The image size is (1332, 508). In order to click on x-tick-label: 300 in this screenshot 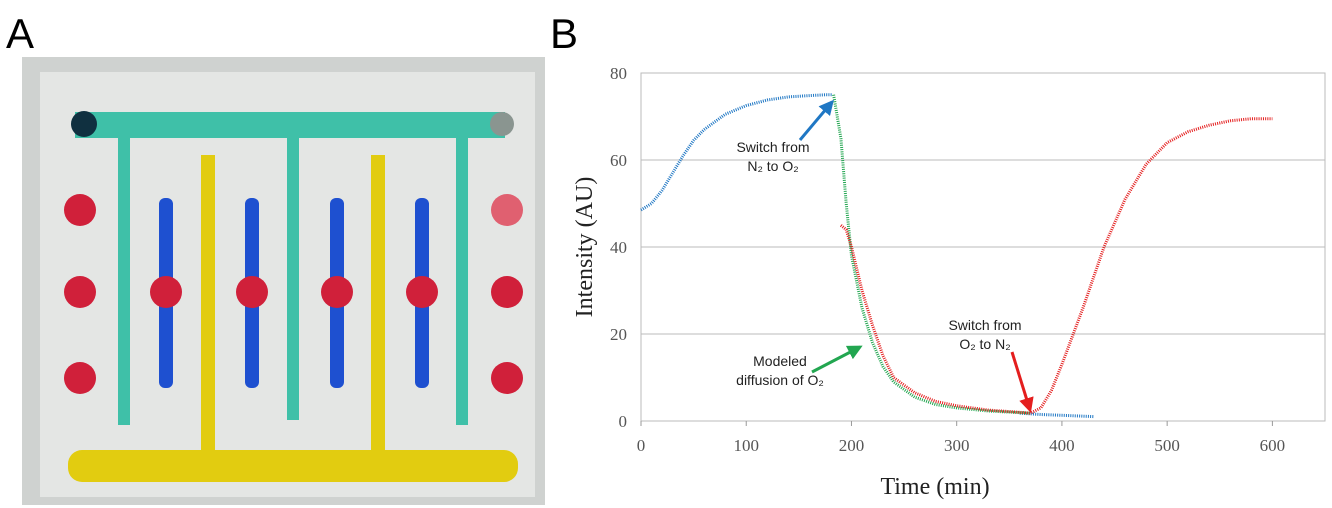, I will do `click(957, 445)`.